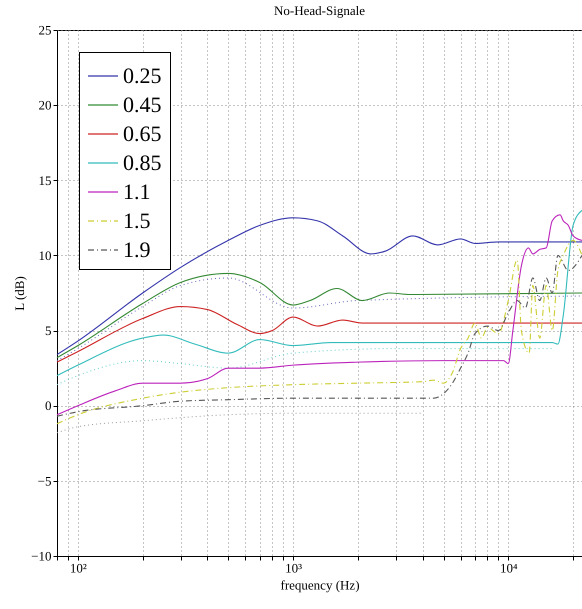 The height and width of the screenshot is (609, 582). Describe the element at coordinates (136, 220) in the screenshot. I see `legend-label: 1.5` at that location.